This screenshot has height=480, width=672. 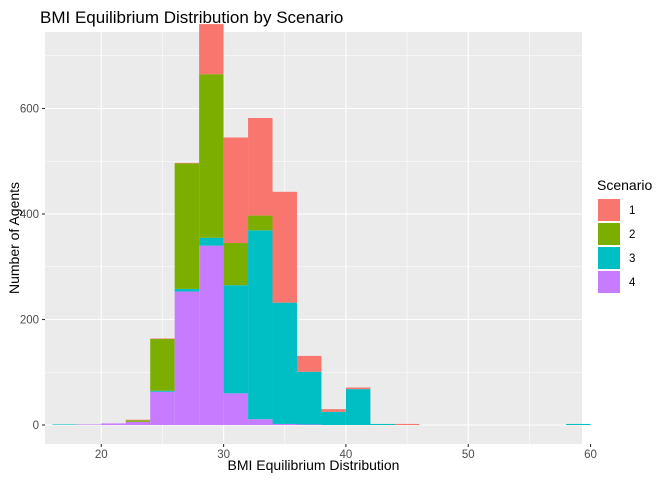 I want to click on x-tick-label: 50, so click(x=468, y=455).